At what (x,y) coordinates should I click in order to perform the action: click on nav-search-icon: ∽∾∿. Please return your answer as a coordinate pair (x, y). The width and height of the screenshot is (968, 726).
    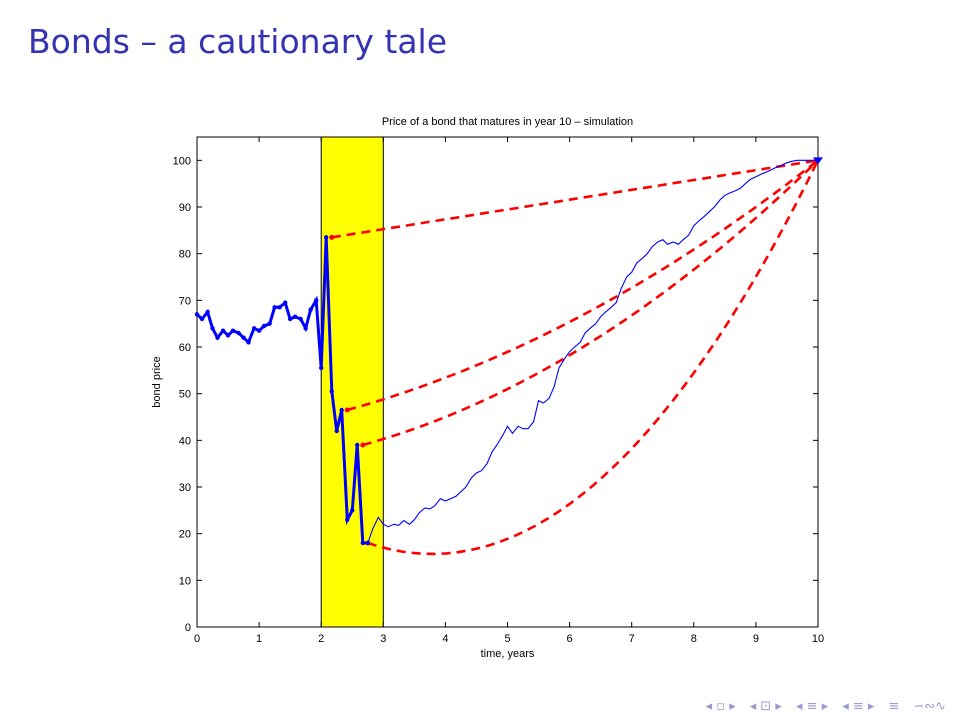
    Looking at the image, I should click on (929, 706).